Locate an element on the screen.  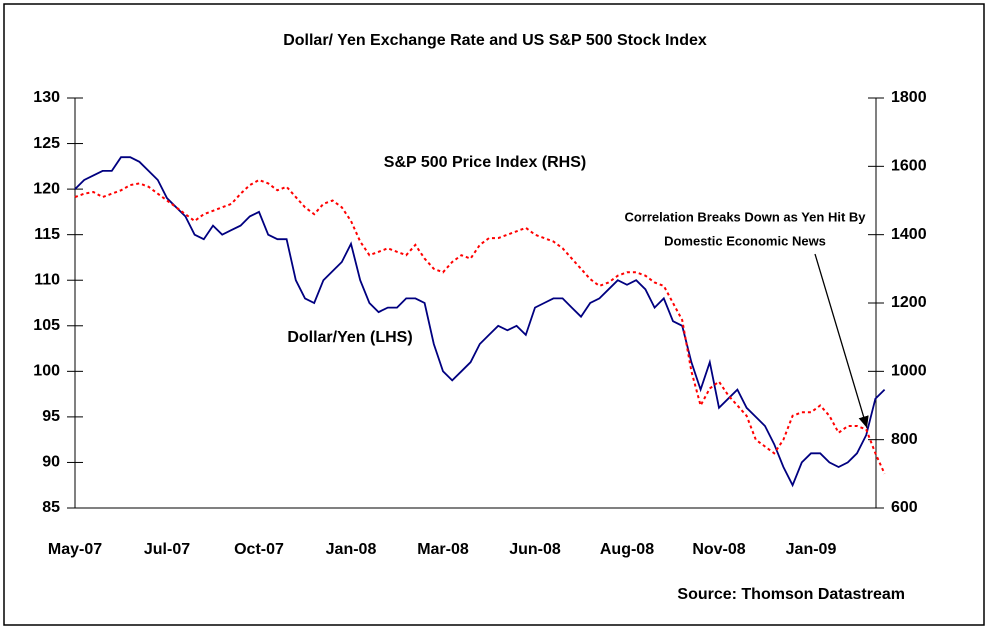
x-tick-label: Mar-08 is located at coordinates (443, 549).